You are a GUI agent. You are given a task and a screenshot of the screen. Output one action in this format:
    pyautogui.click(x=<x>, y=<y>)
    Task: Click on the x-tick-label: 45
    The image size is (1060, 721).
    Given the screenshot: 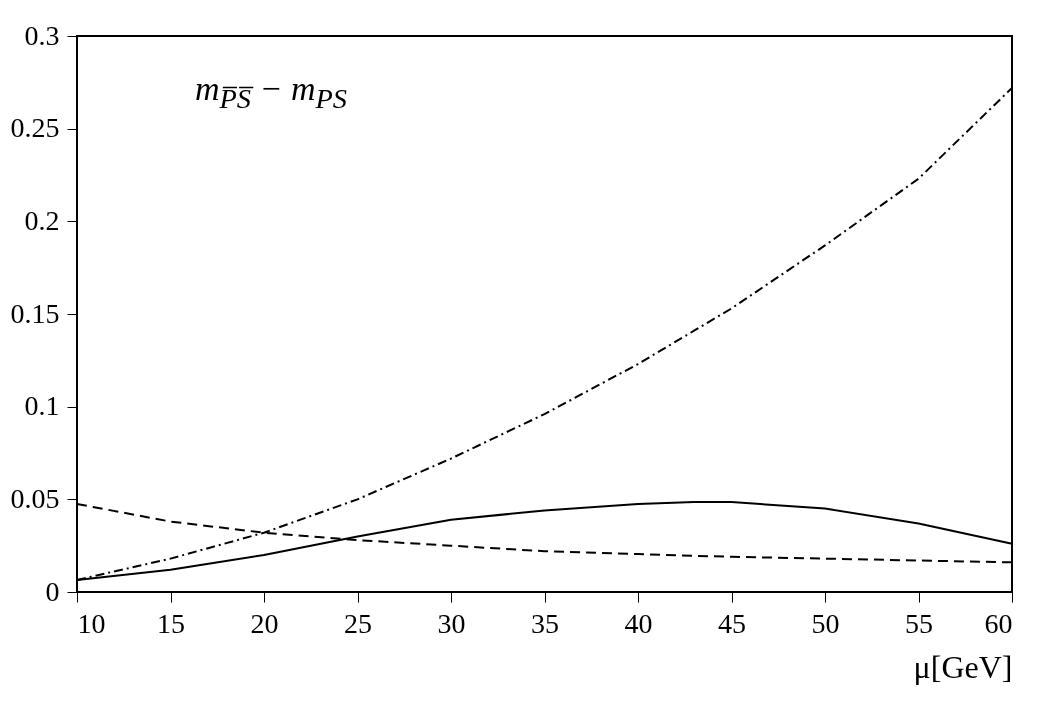 What is the action you would take?
    pyautogui.click(x=732, y=623)
    